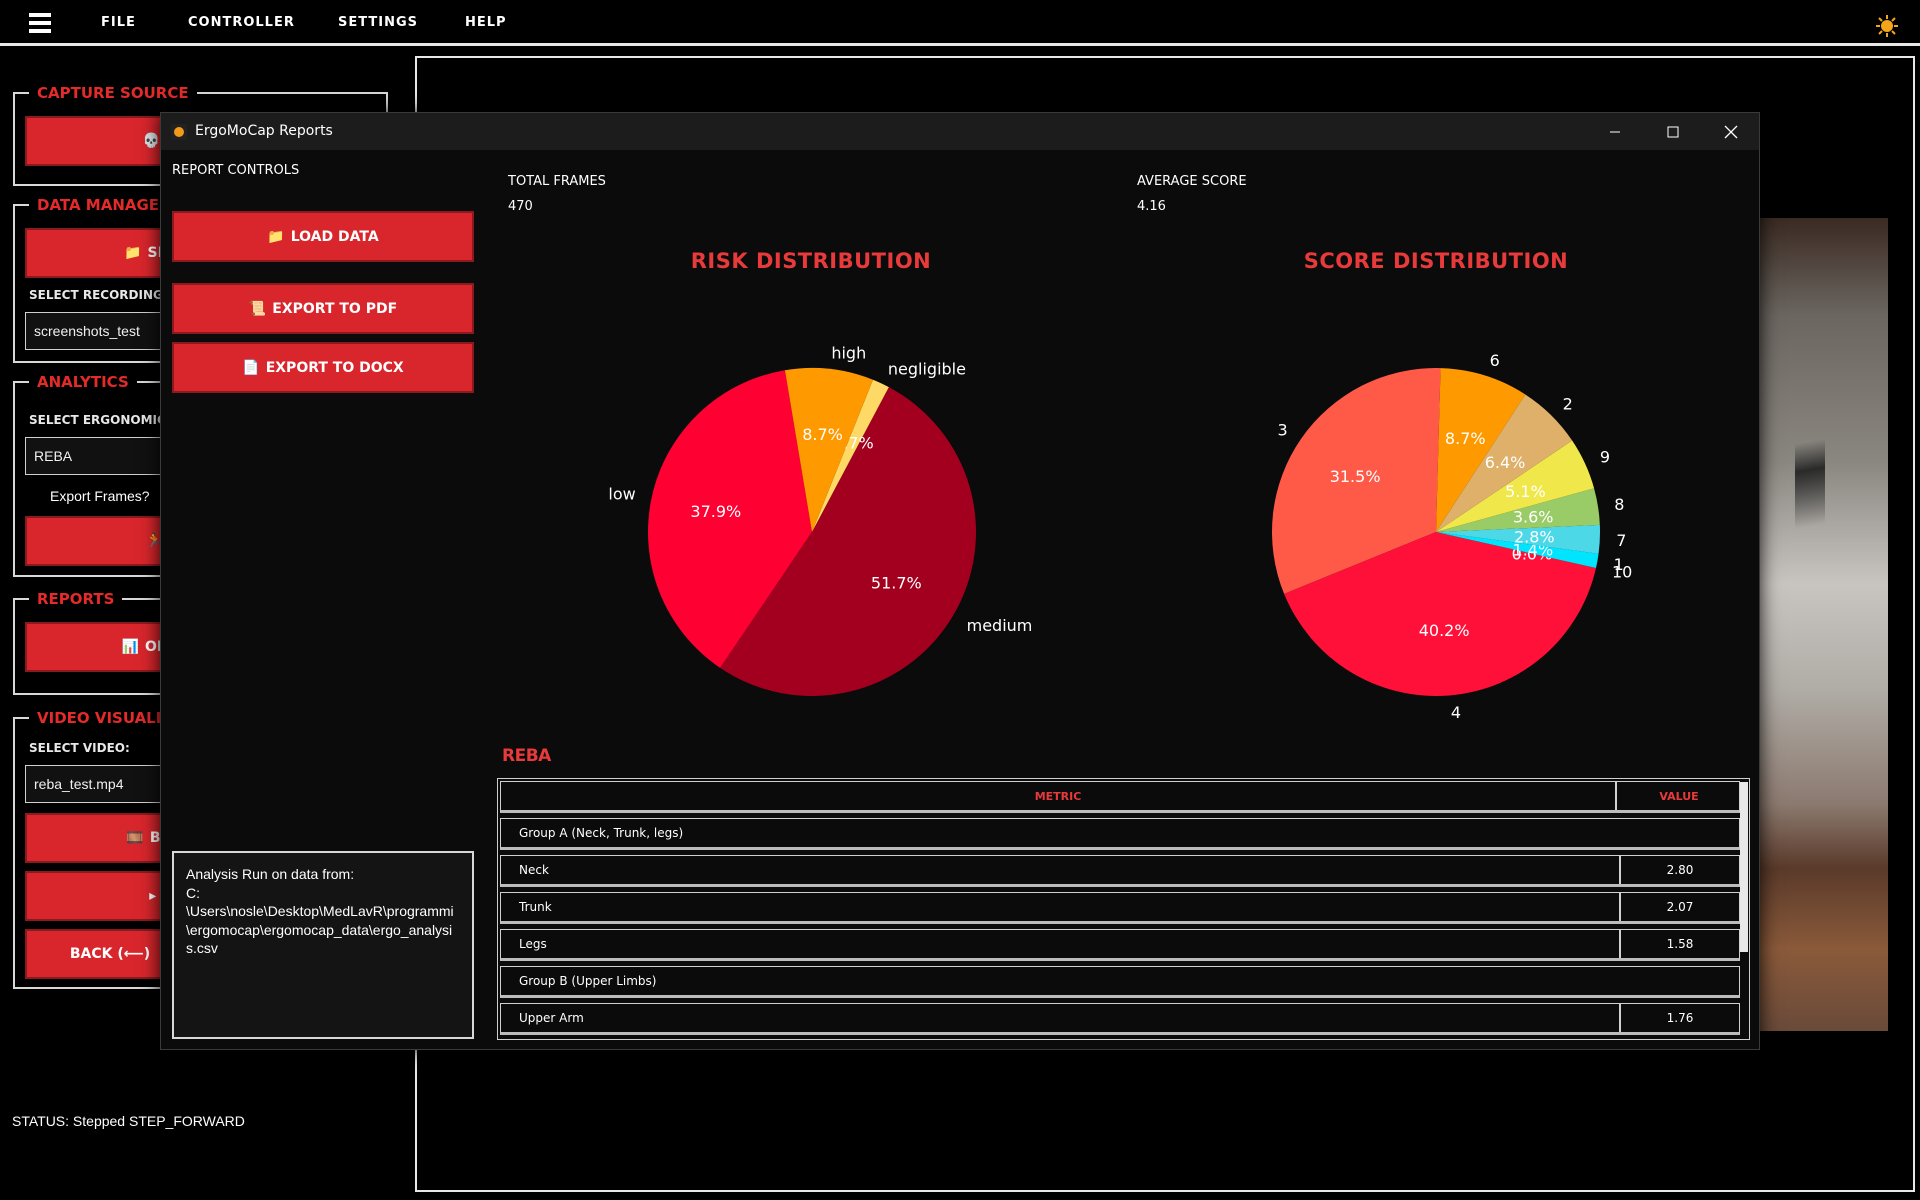 The height and width of the screenshot is (1200, 1920). I want to click on pie-percent-label: 2.8%, so click(1534, 536).